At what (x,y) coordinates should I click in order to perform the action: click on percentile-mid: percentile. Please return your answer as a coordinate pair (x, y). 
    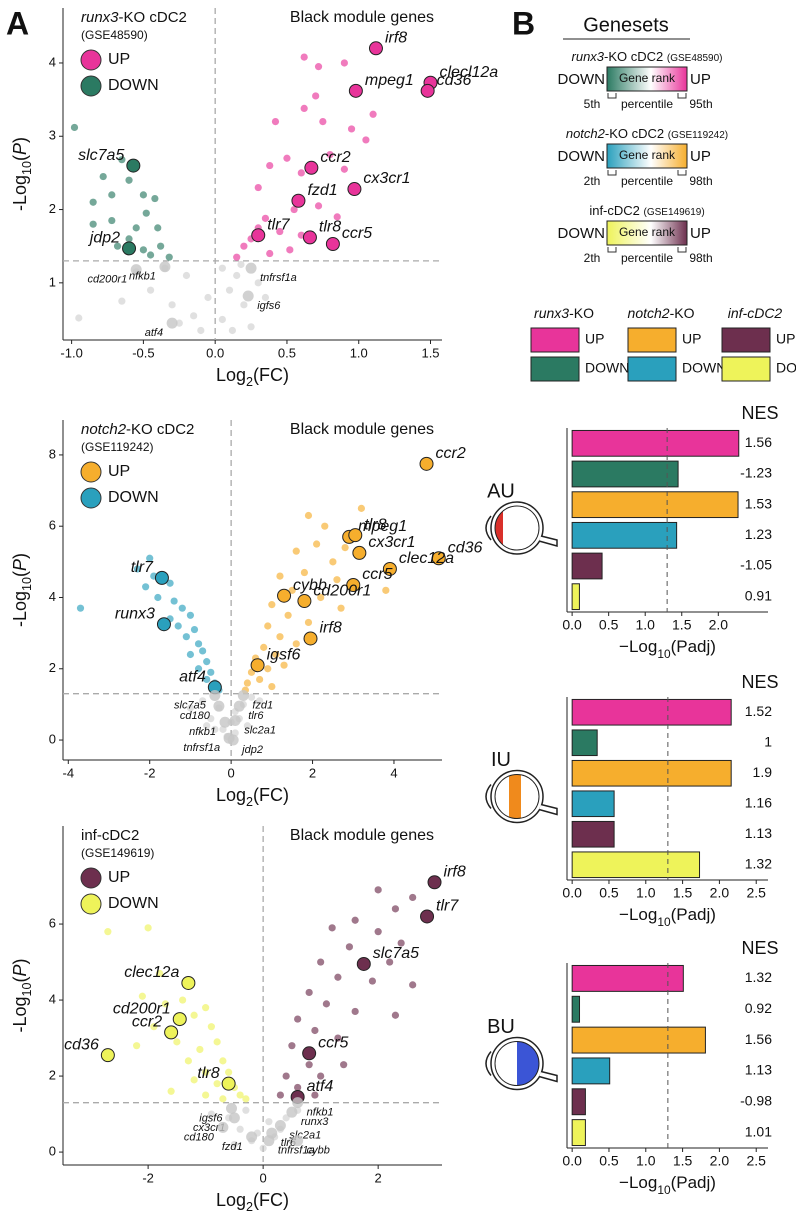
    Looking at the image, I should click on (647, 104).